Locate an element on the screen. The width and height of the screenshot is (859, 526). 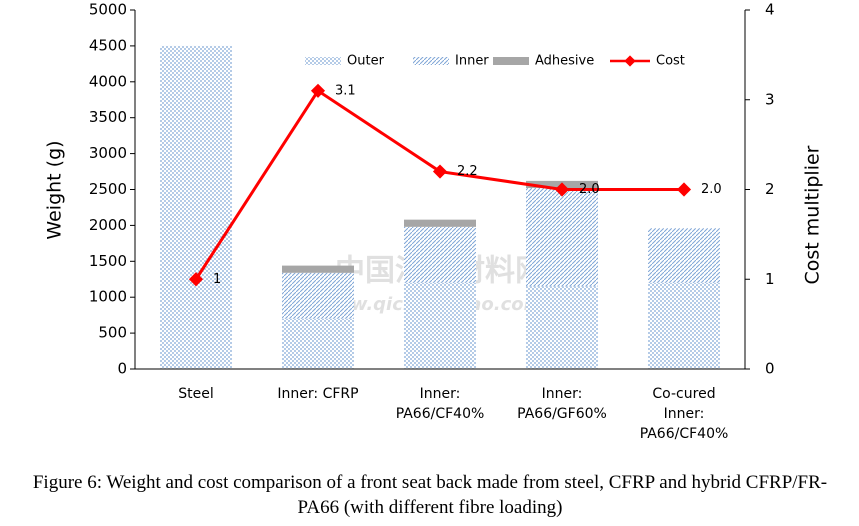
data-label: 3.1 is located at coordinates (345, 90).